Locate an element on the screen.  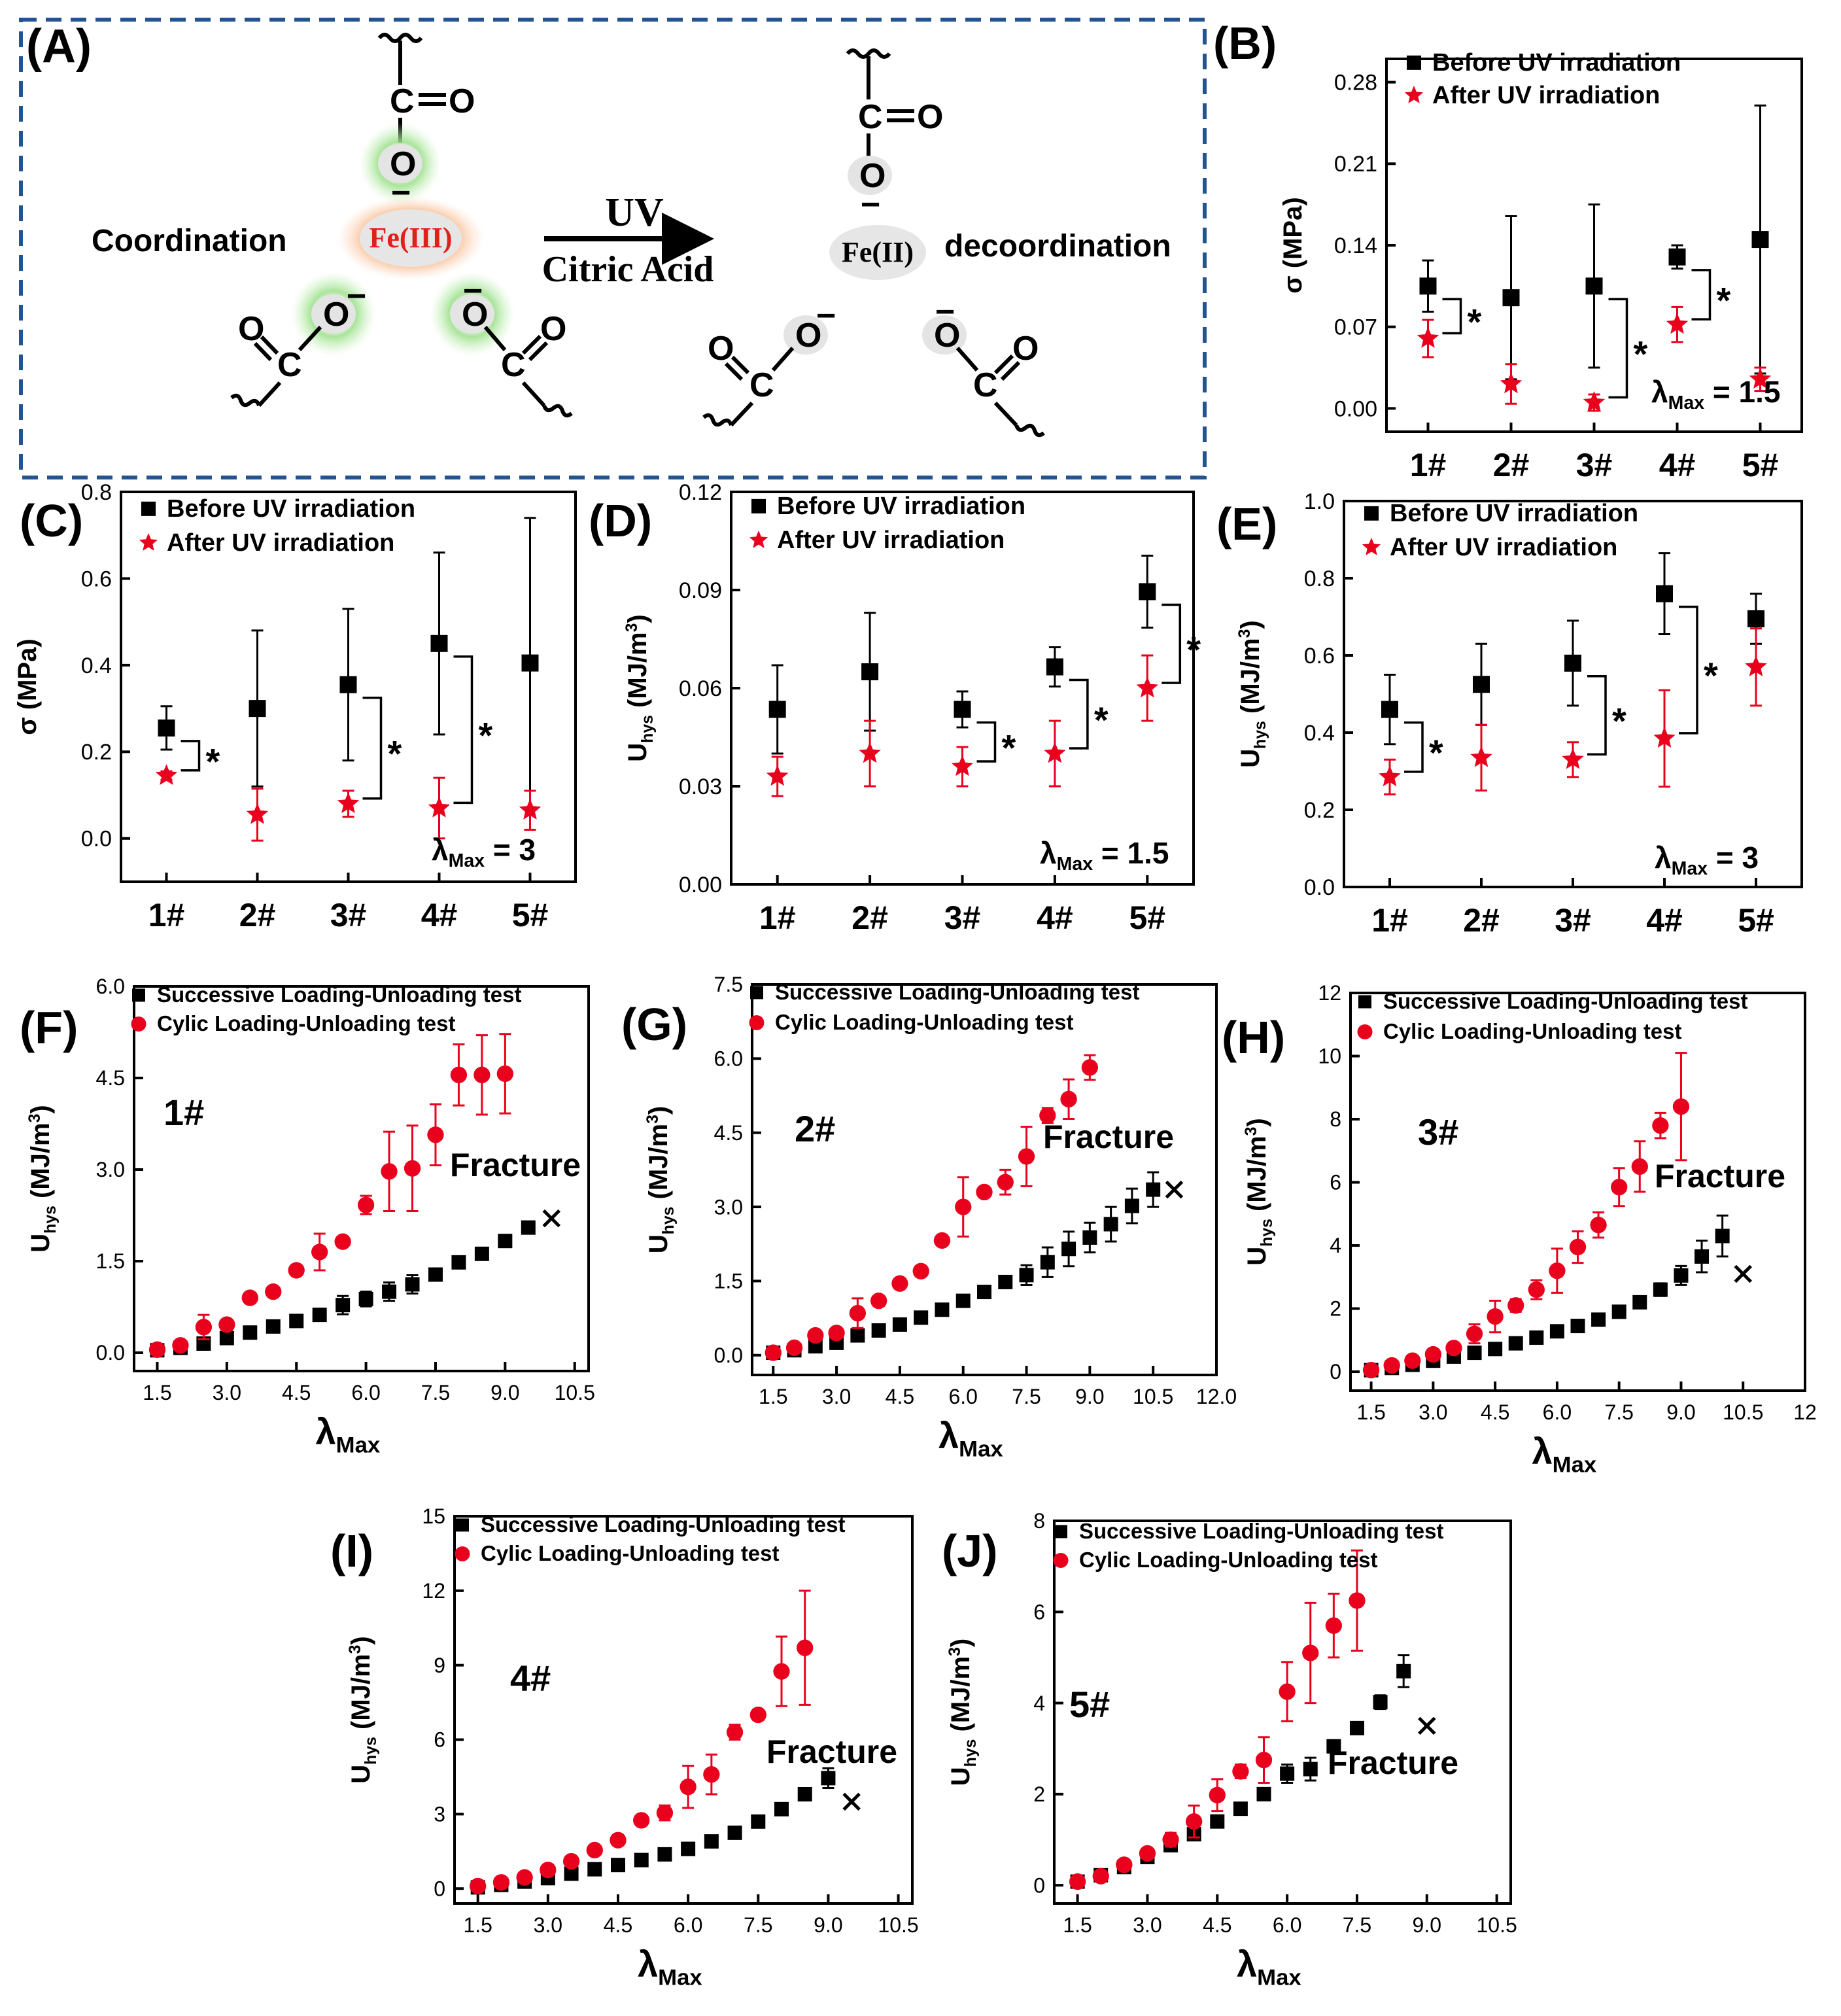
x-tick-label: 1.5 is located at coordinates (773, 1396).